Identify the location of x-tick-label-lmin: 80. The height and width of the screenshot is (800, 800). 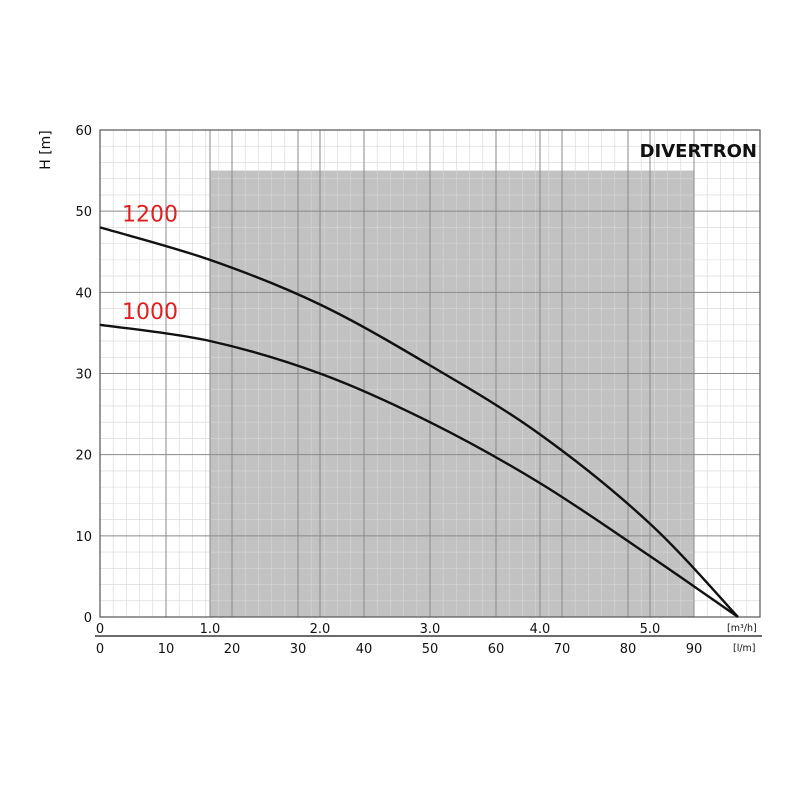
(628, 649).